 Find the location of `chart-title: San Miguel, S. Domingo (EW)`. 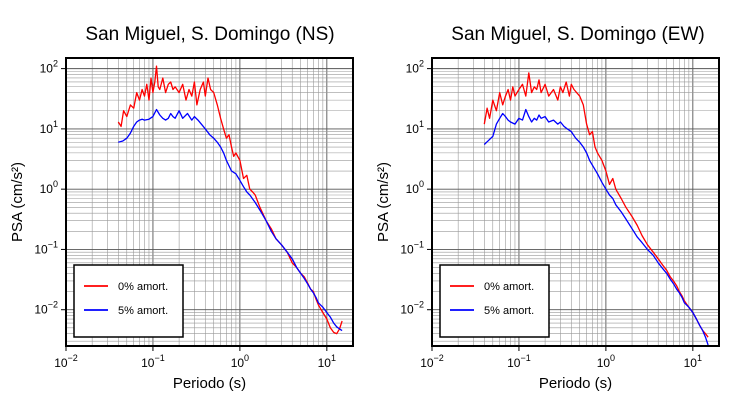

chart-title: San Miguel, S. Domingo (EW) is located at coordinates (577, 34).